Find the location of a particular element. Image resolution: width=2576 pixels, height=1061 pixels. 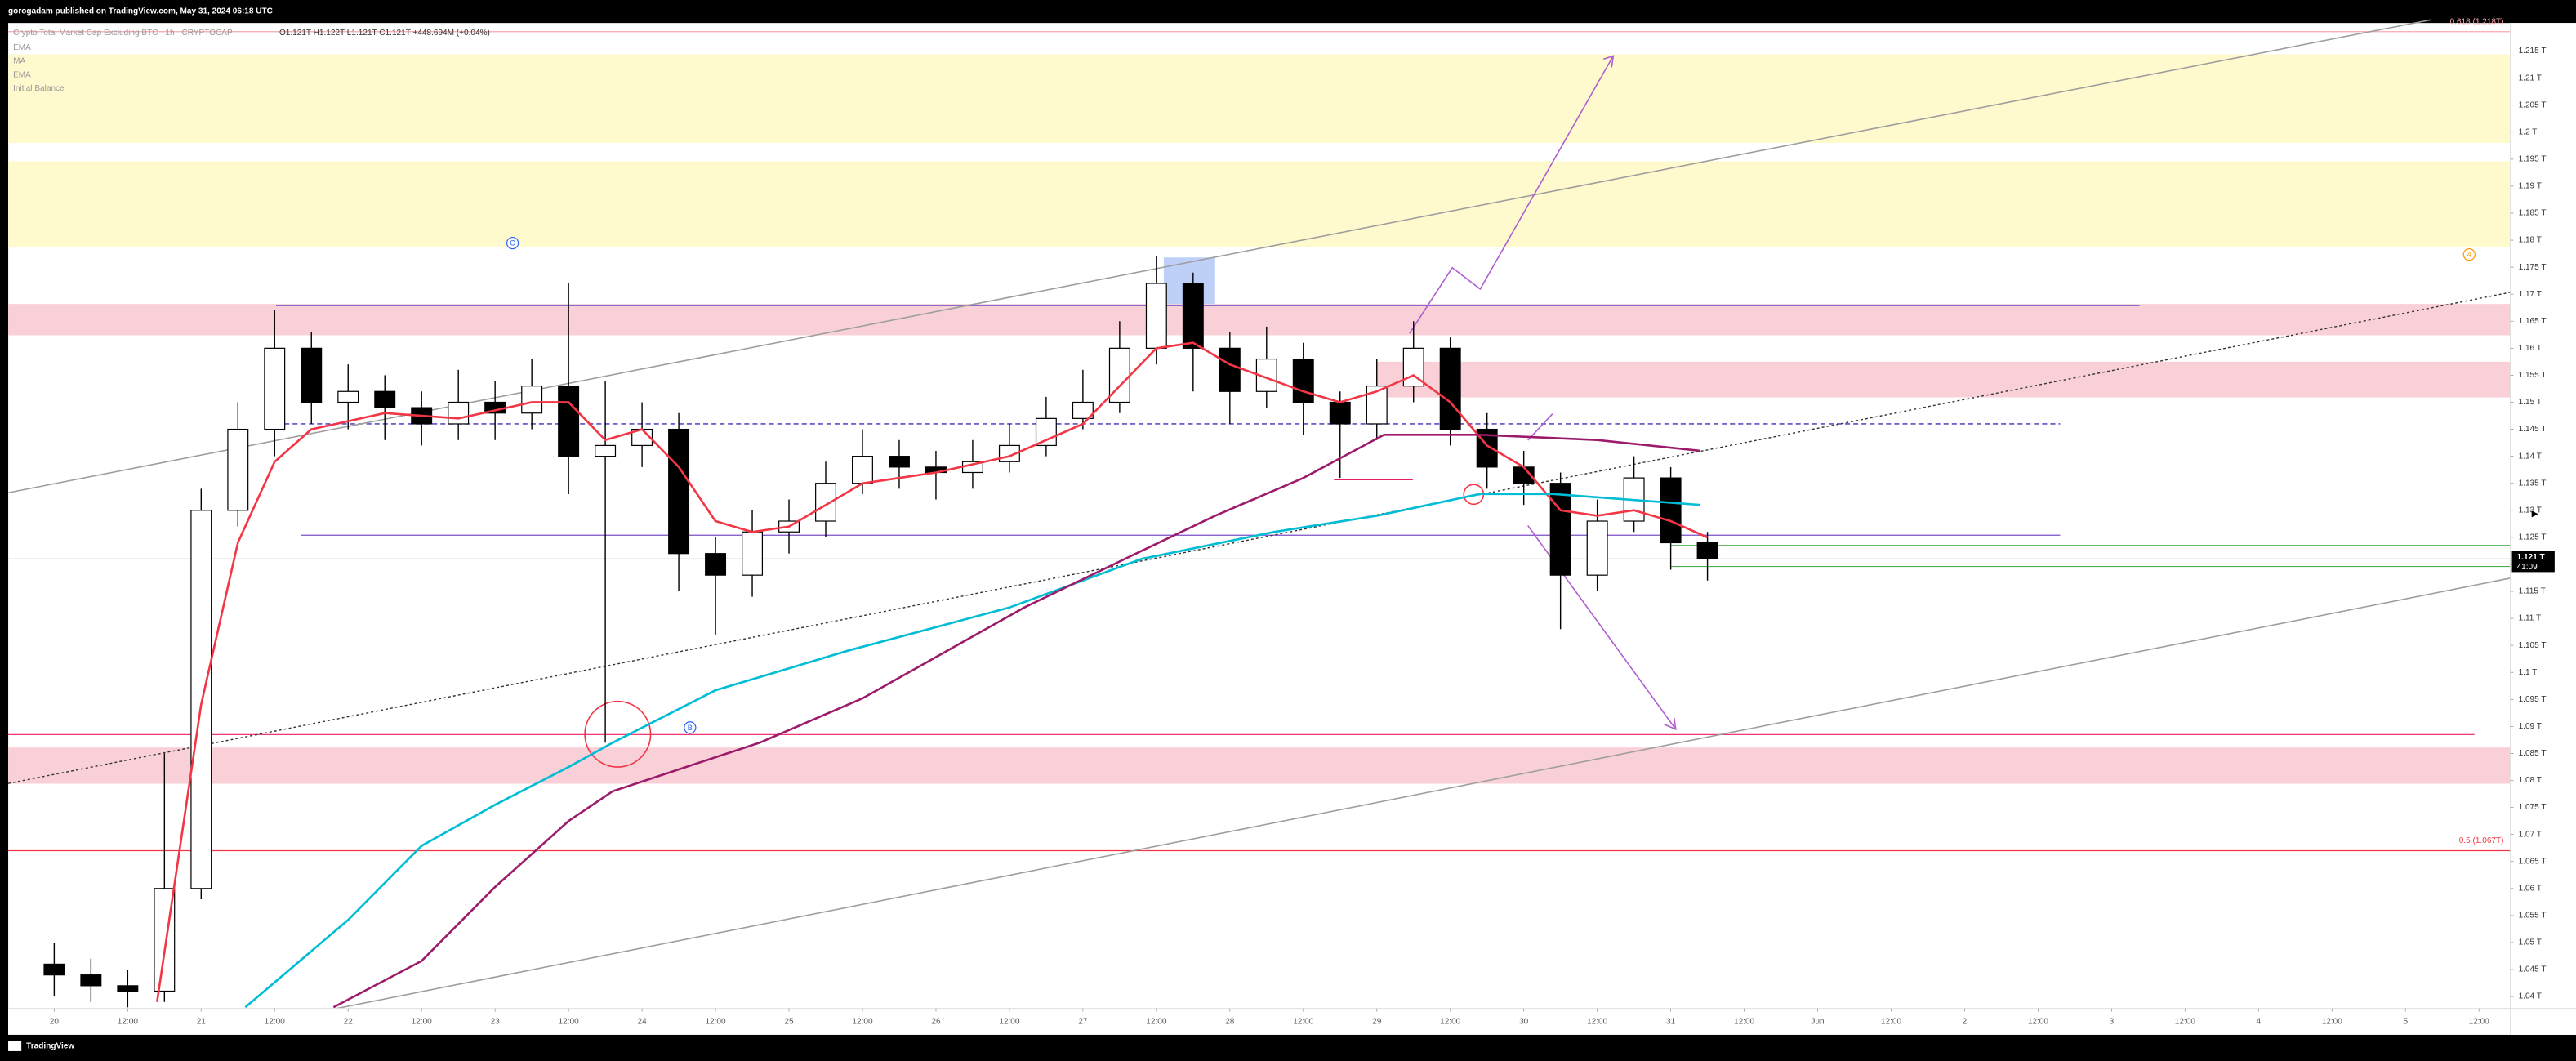

y-tick-label: 1.215 T is located at coordinates (2533, 51).